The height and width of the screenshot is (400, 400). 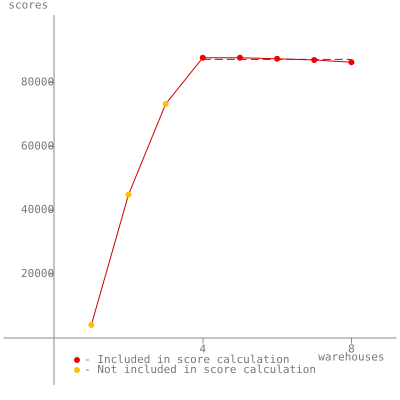 What do you see at coordinates (28, 6) in the screenshot?
I see `y-axis-title: scores` at bounding box center [28, 6].